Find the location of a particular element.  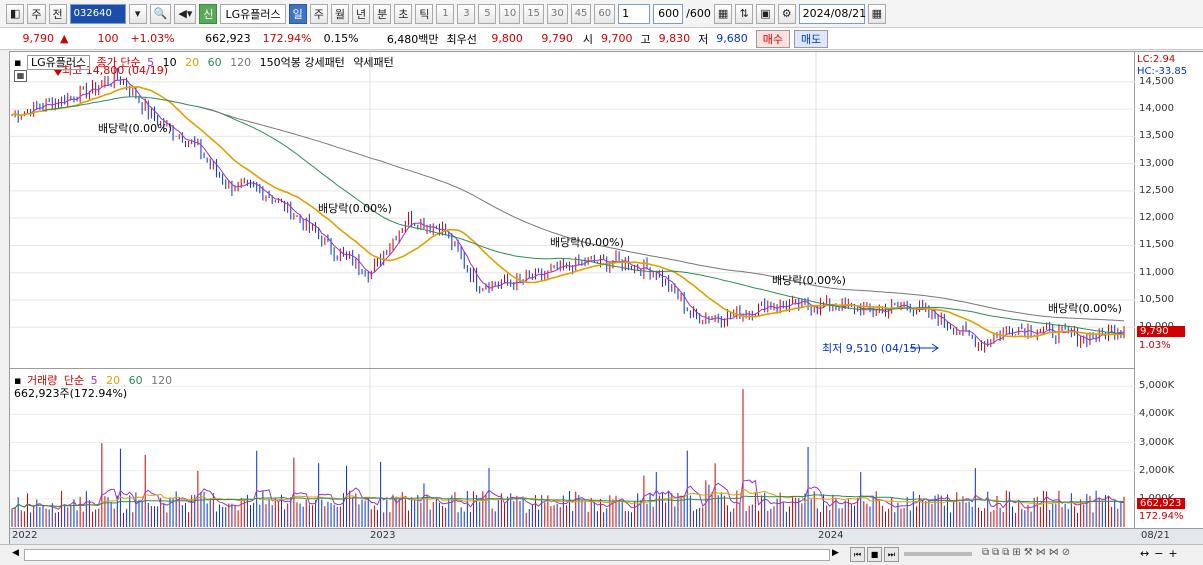

volume-value: 662,923 is located at coordinates (228, 38).